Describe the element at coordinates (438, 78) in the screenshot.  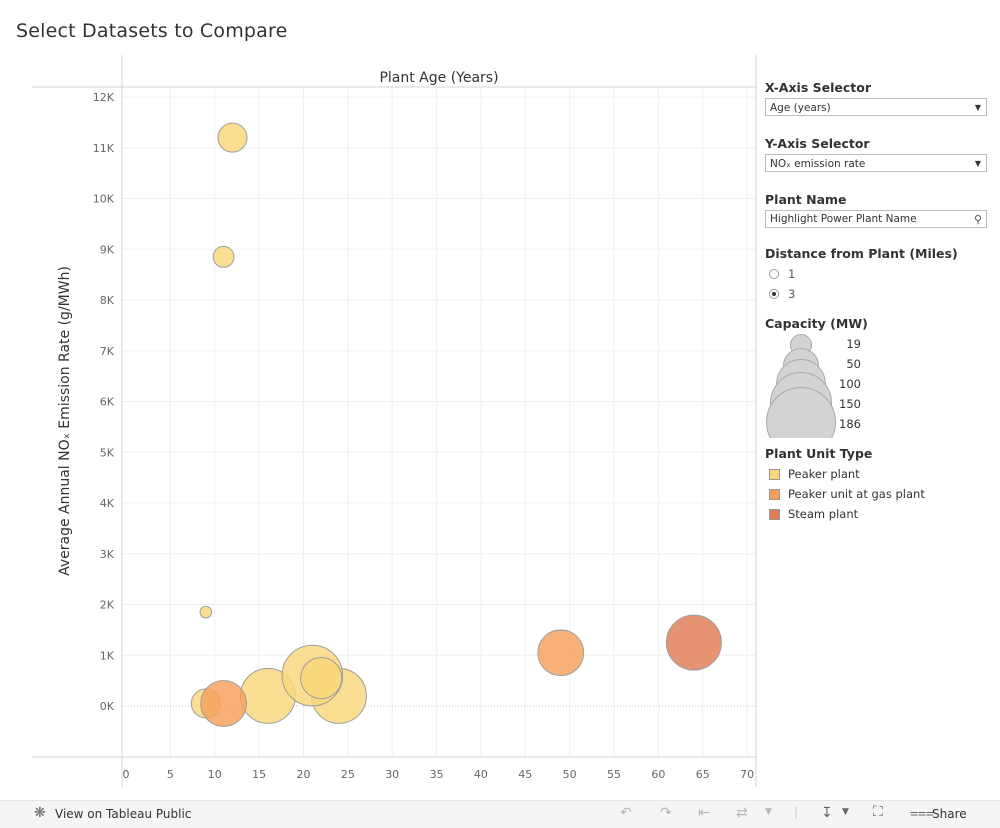
I see `x-axis-title: Plant Age (Years)` at that location.